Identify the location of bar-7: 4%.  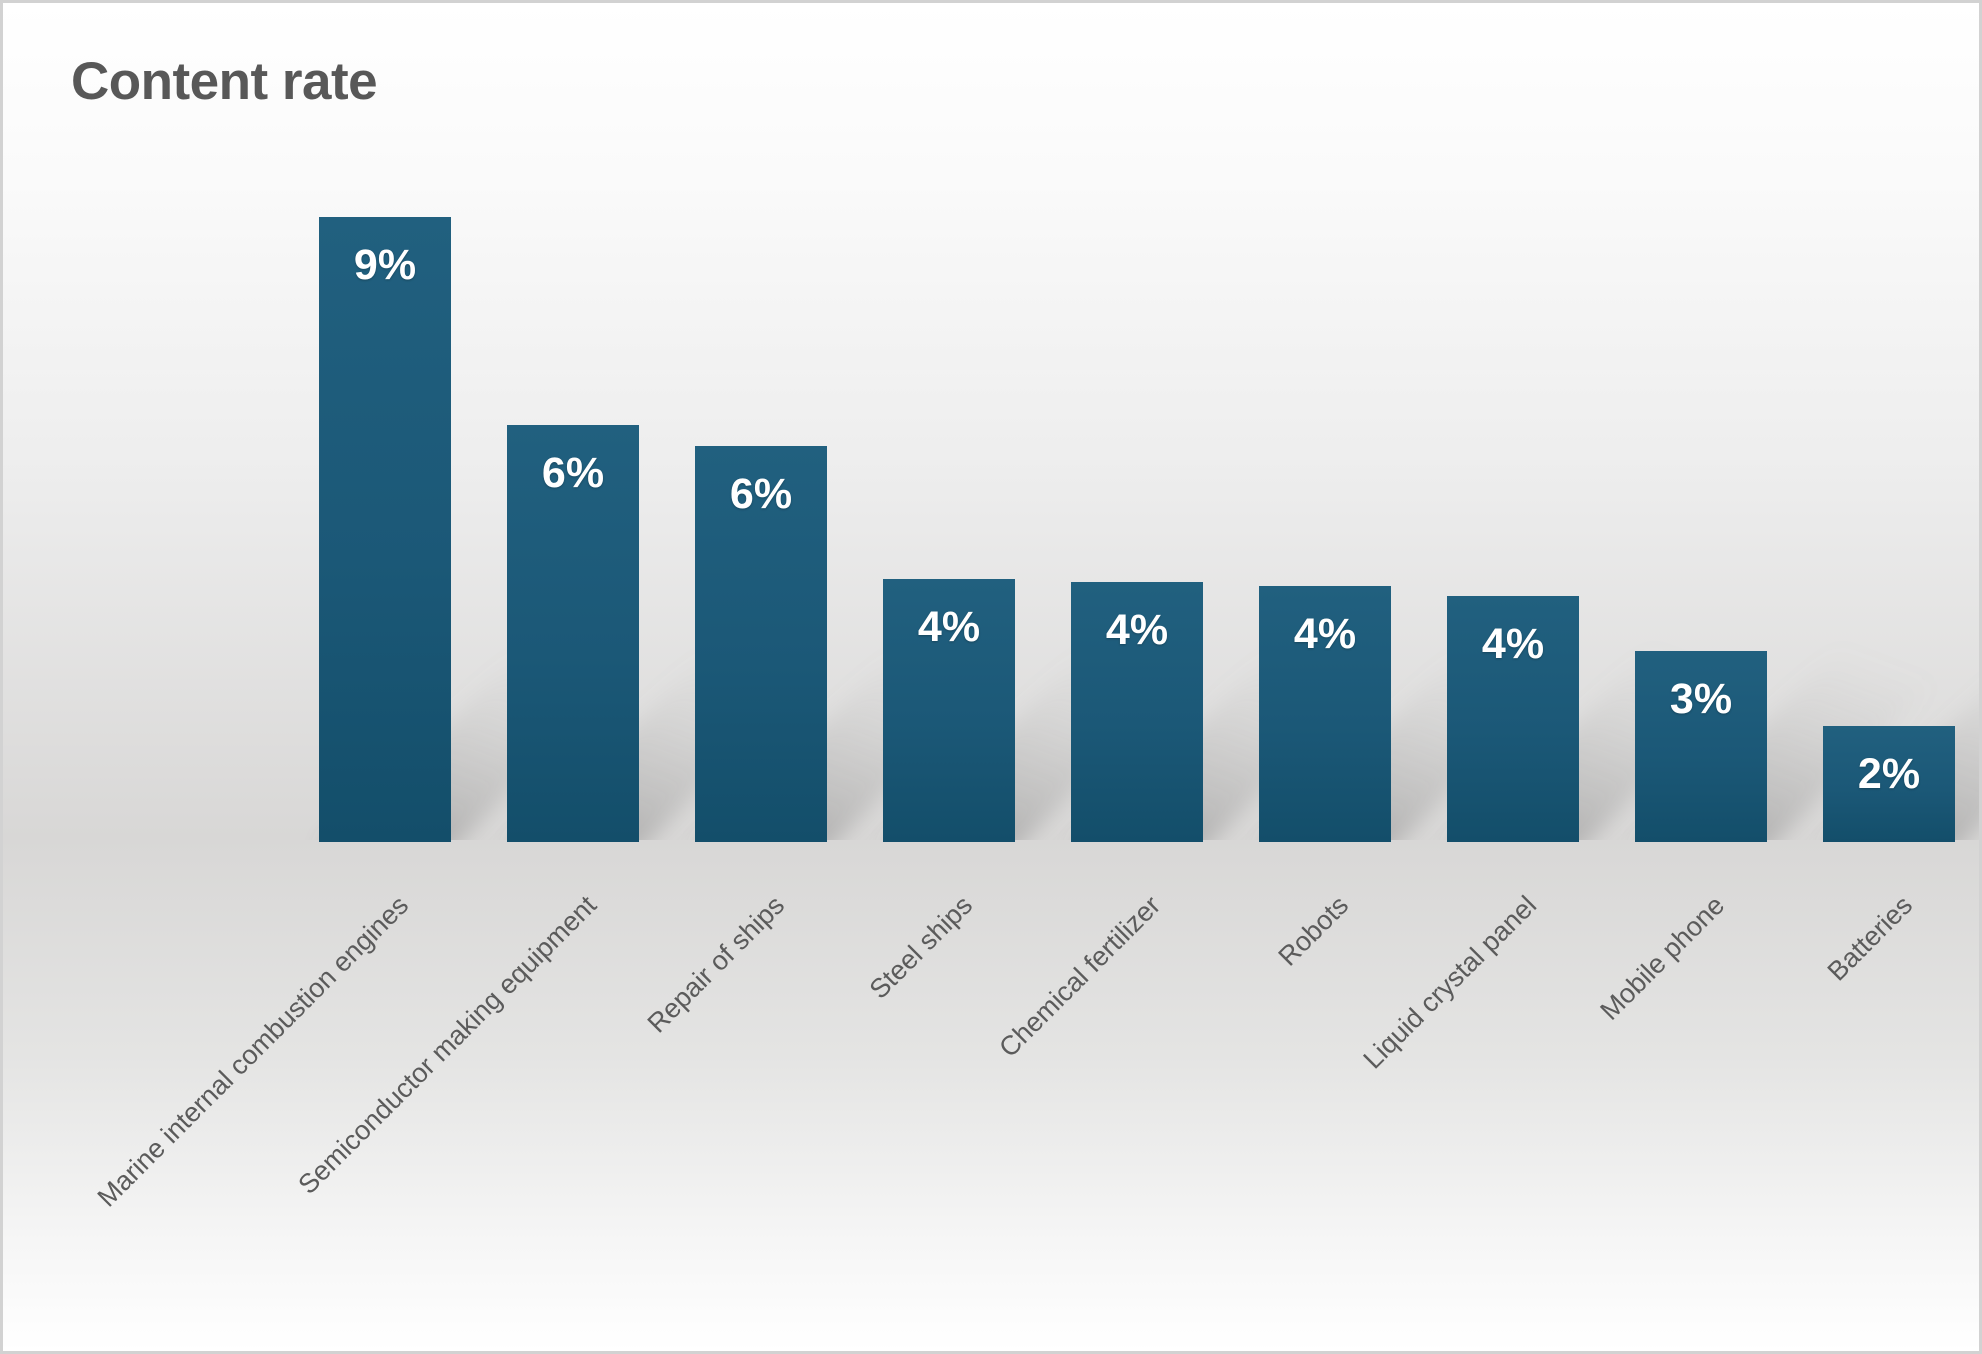
(1513, 719).